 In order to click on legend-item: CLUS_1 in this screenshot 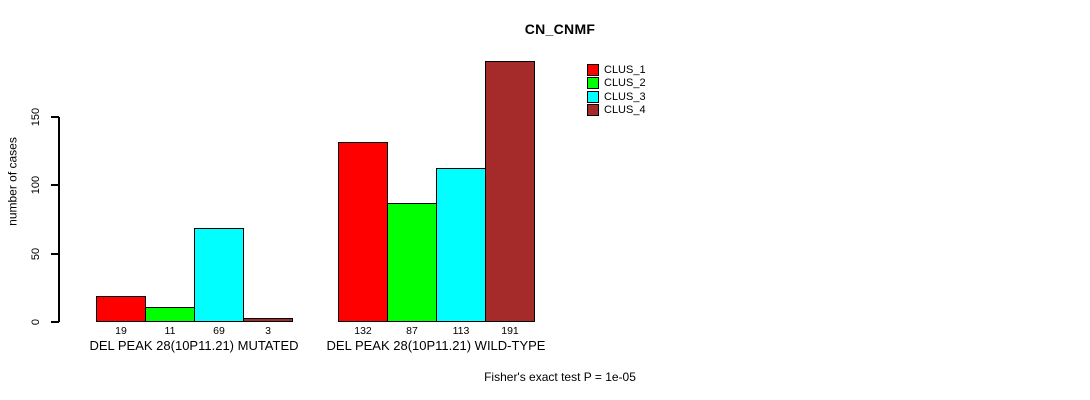, I will do `click(616, 70)`.